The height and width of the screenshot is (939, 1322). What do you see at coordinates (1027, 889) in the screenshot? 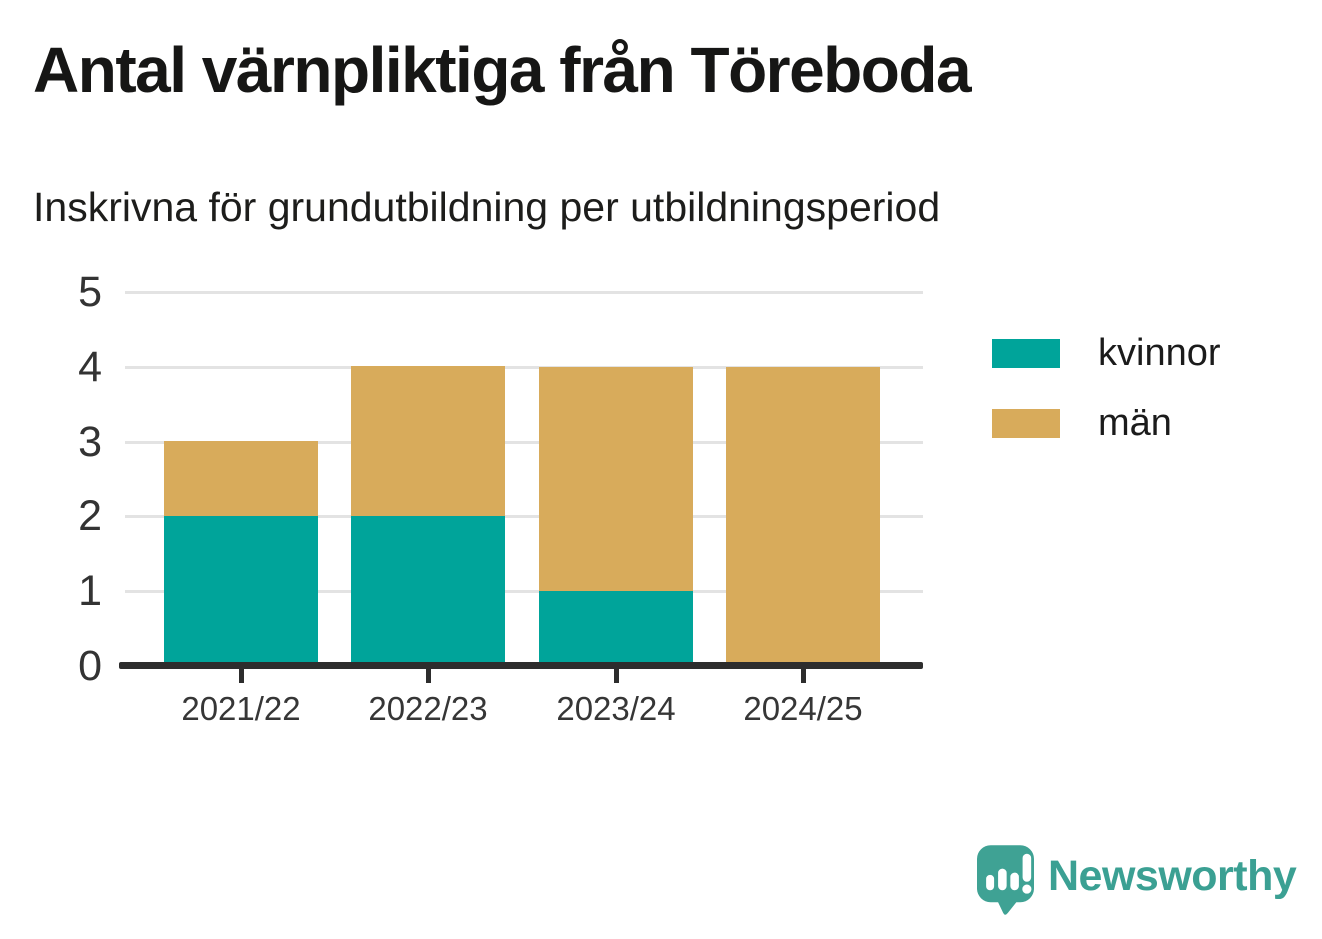
I see `logo-exclamation-dot` at bounding box center [1027, 889].